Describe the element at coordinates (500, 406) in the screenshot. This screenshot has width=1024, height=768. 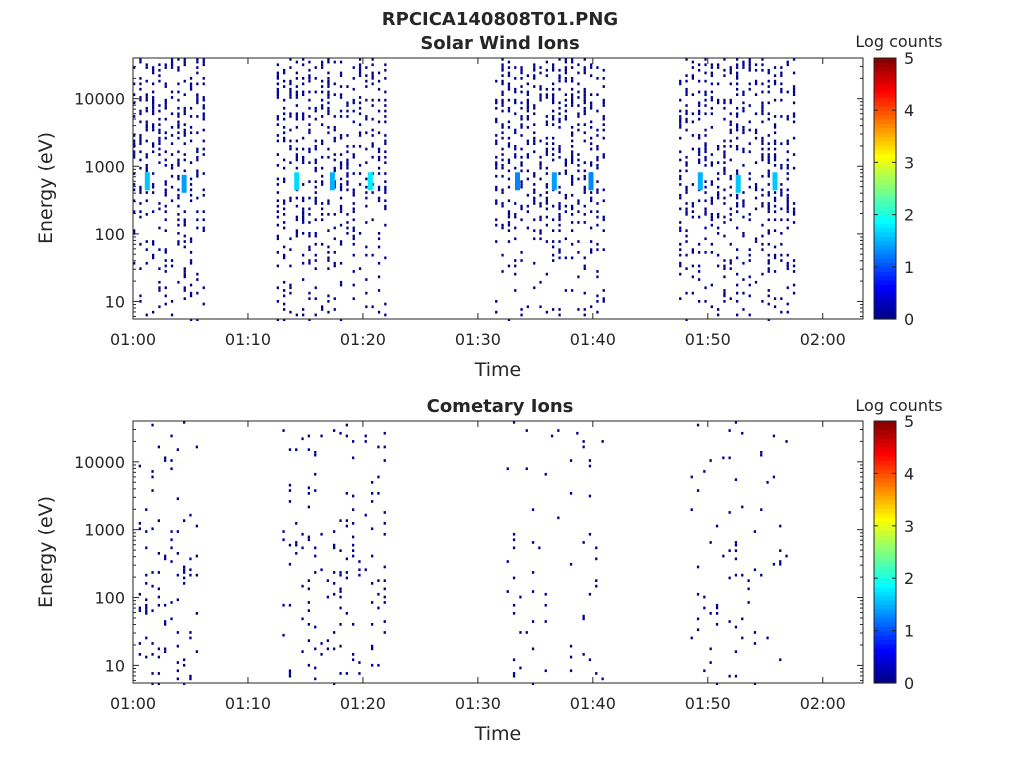
I see `panel-title-cometary: Cometary Ions` at that location.